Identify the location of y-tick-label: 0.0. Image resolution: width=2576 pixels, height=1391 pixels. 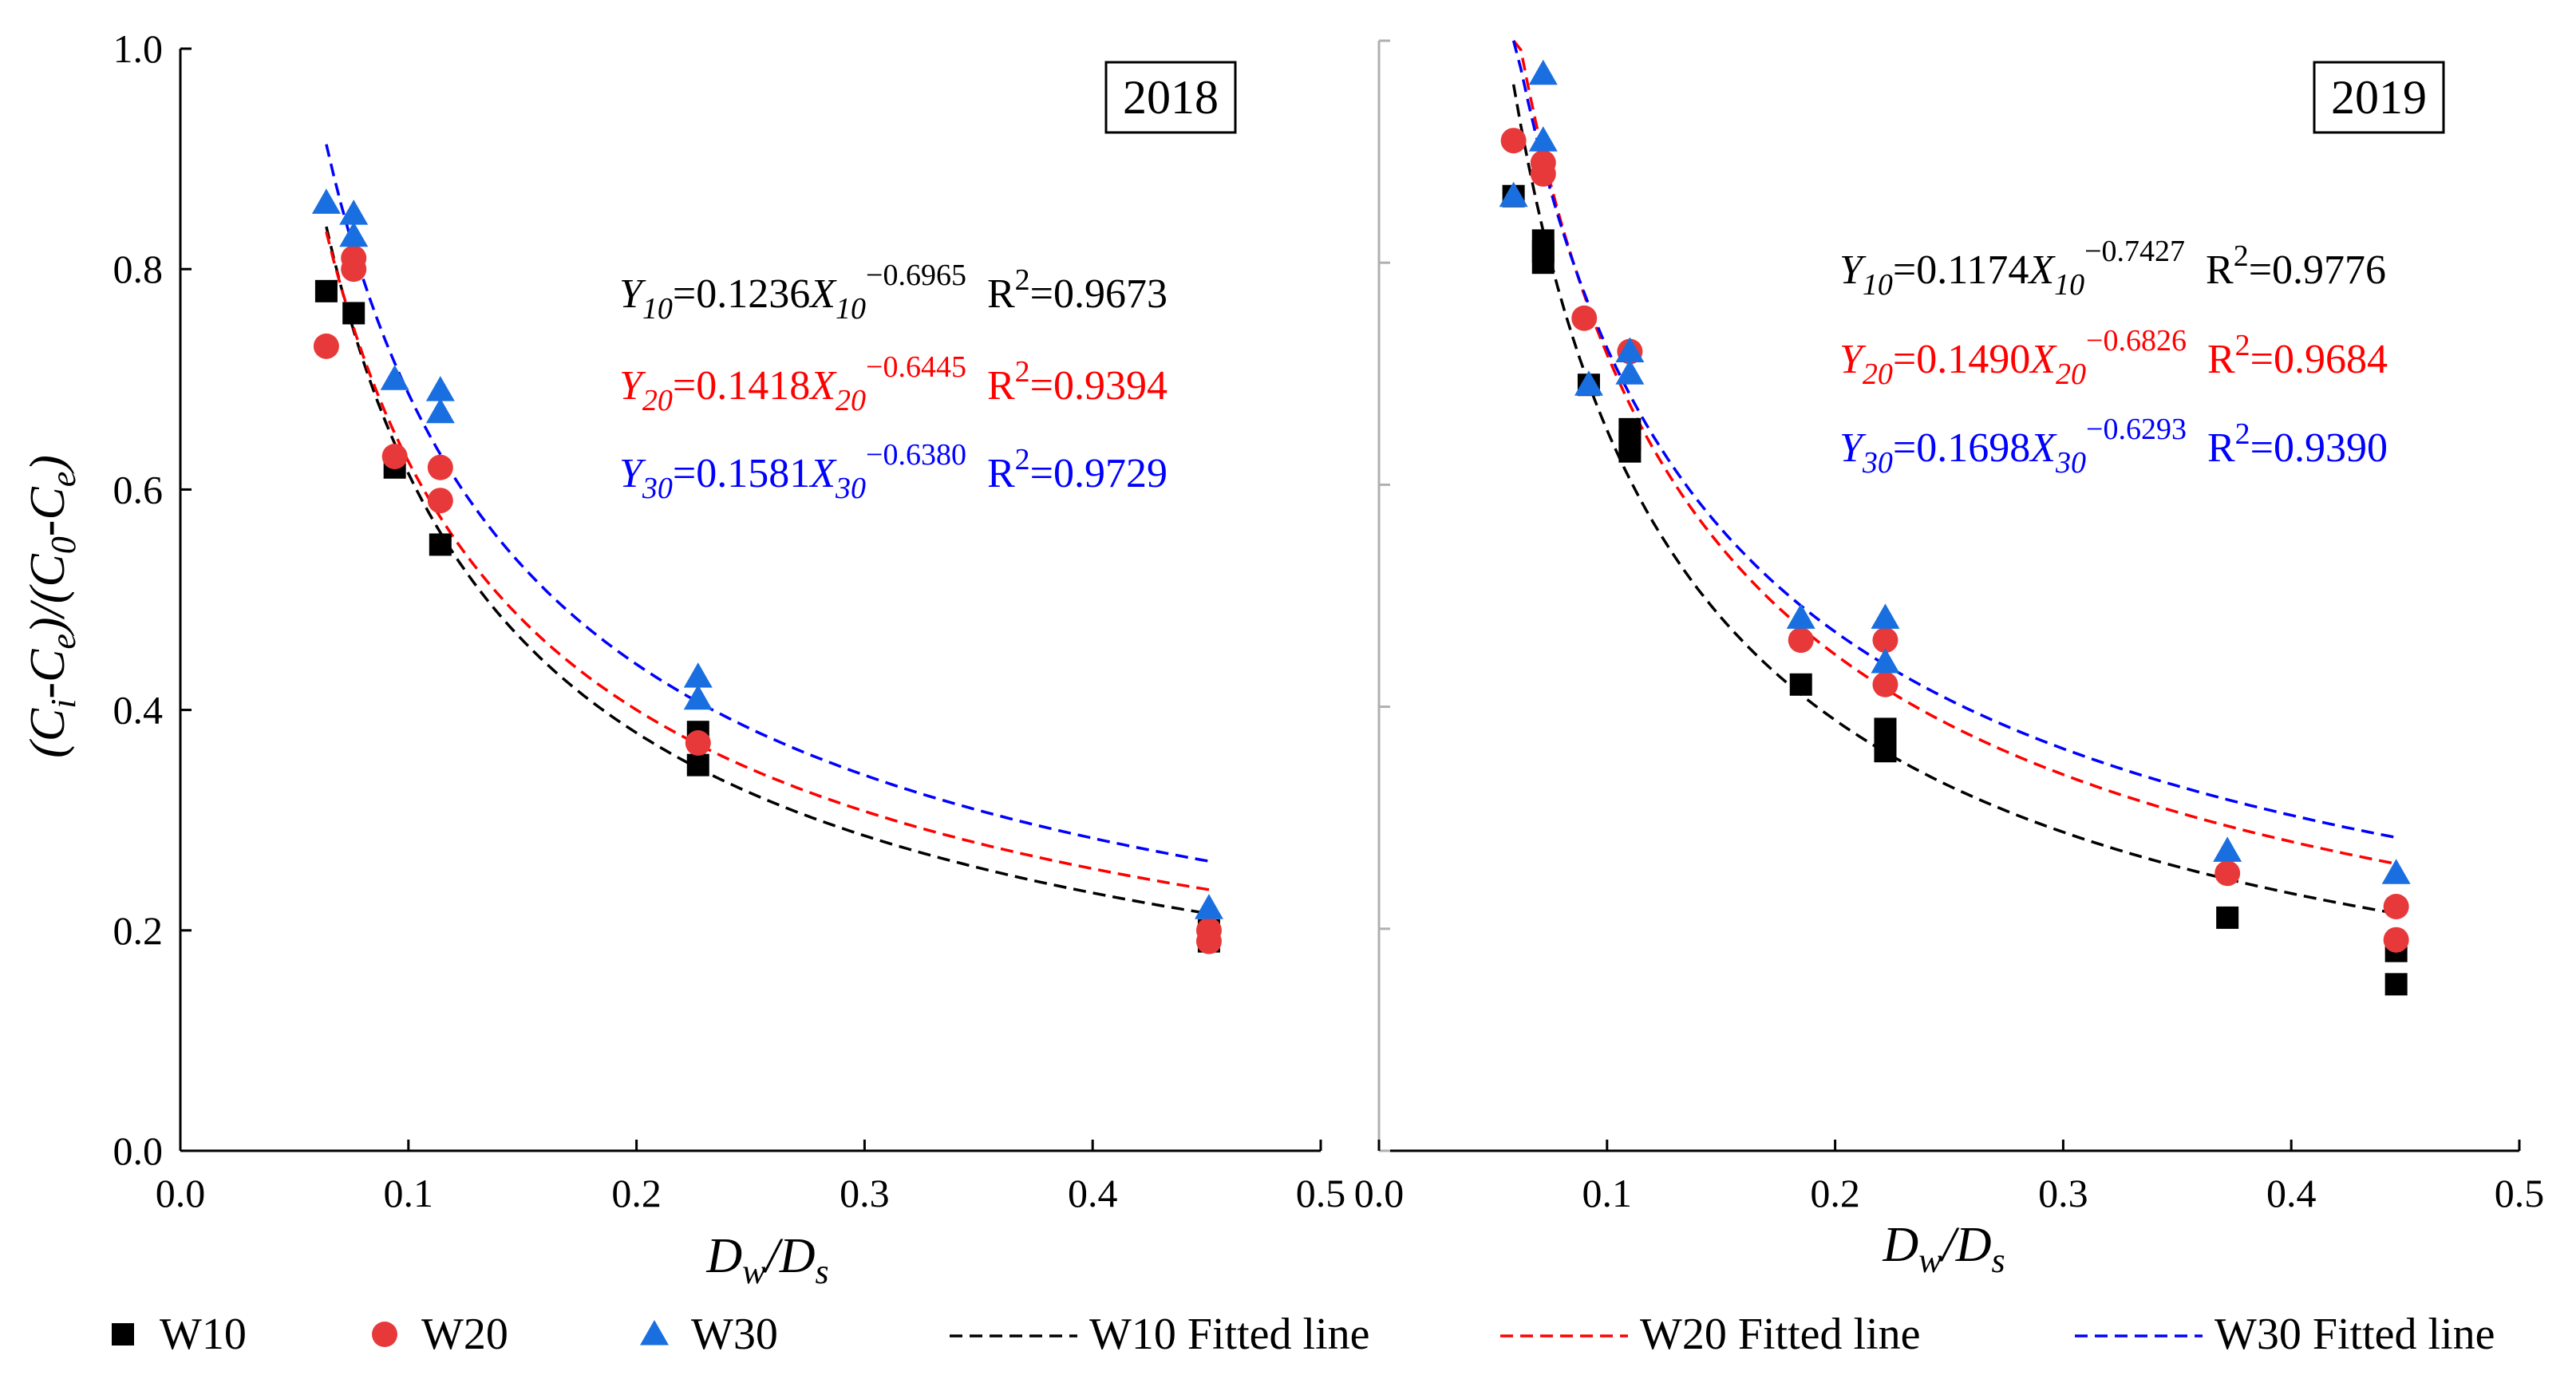
(138, 1150).